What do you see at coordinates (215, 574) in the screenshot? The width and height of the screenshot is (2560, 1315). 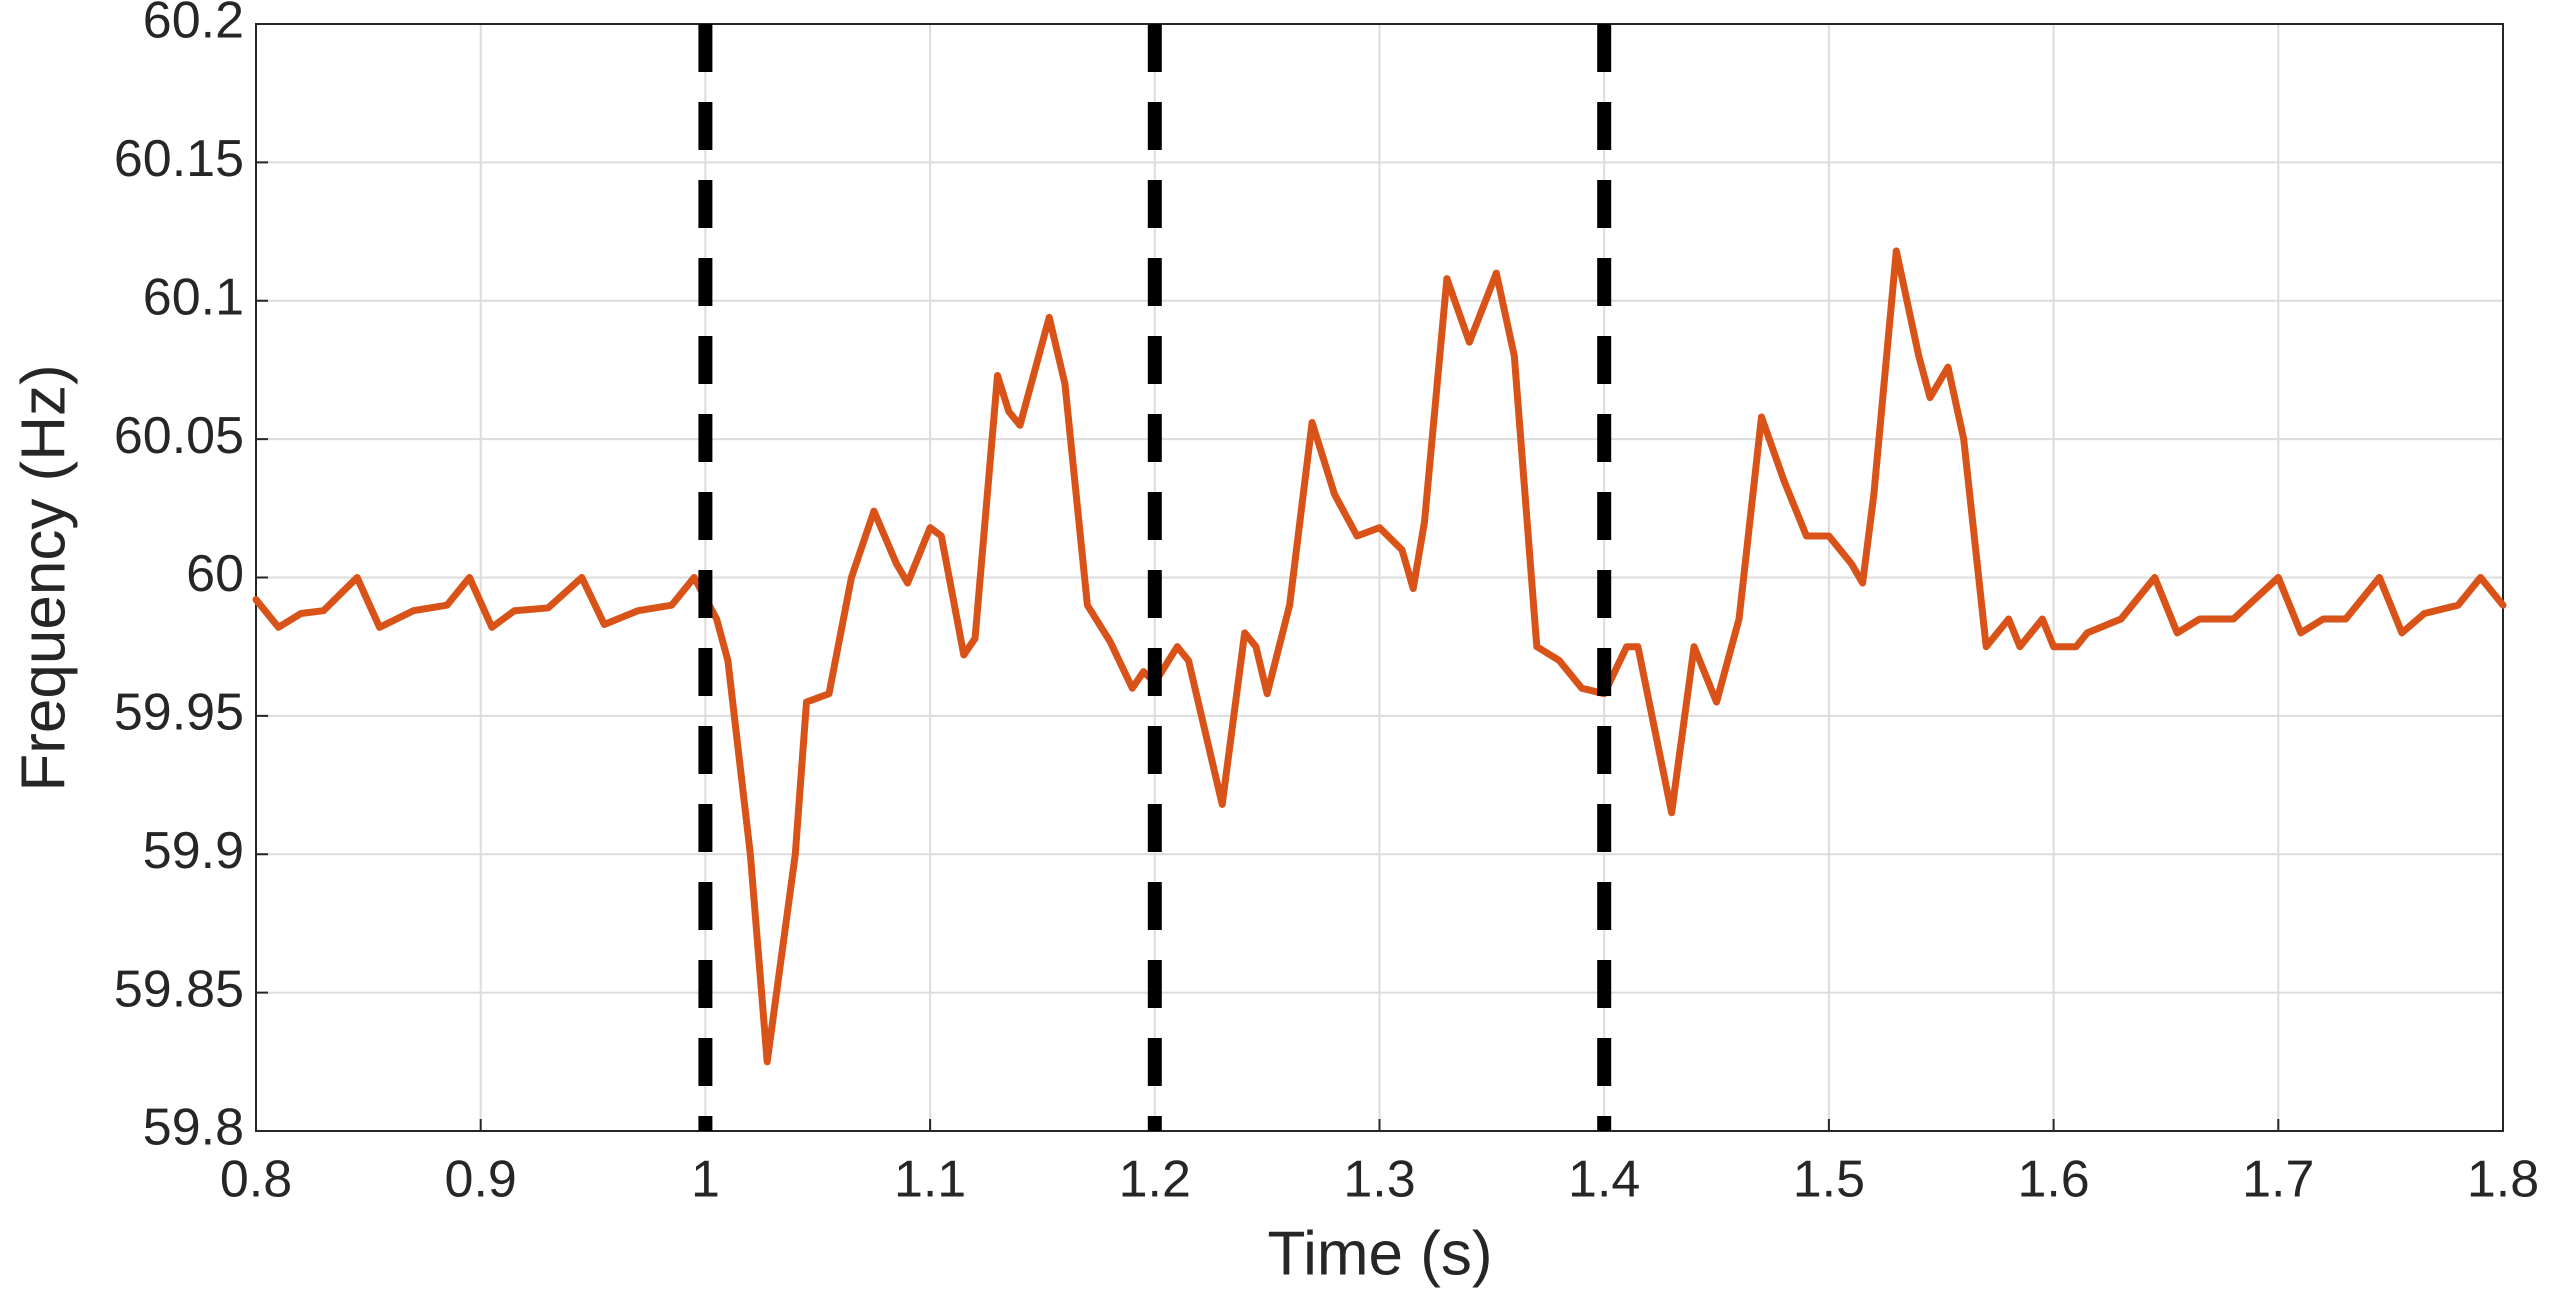 I see `y-tick-label: 60` at bounding box center [215, 574].